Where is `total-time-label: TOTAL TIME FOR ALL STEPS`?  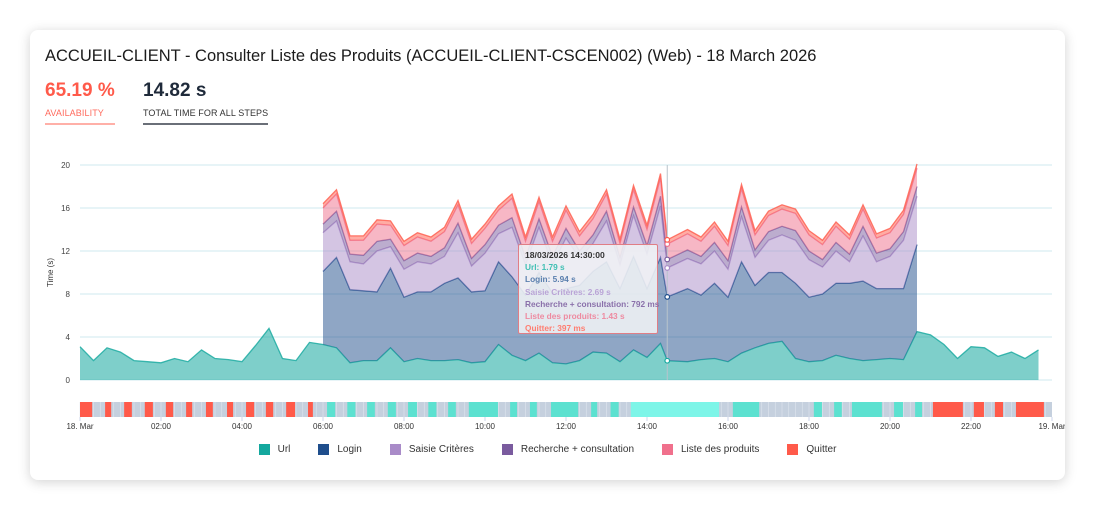
total-time-label: TOTAL TIME FOR ALL STEPS is located at coordinates (206, 116).